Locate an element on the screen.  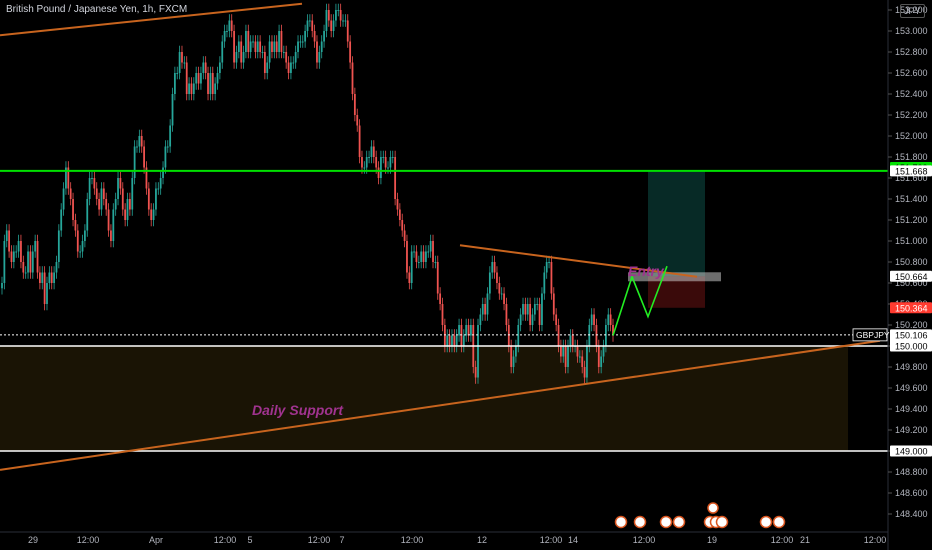
currency-badge: JPY is located at coordinates (912, 11).